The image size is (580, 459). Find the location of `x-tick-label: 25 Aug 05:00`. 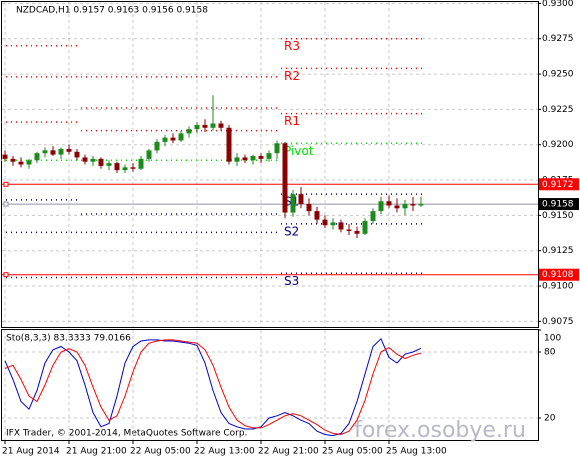

x-tick-label: 25 Aug 05:00 is located at coordinates (352, 452).